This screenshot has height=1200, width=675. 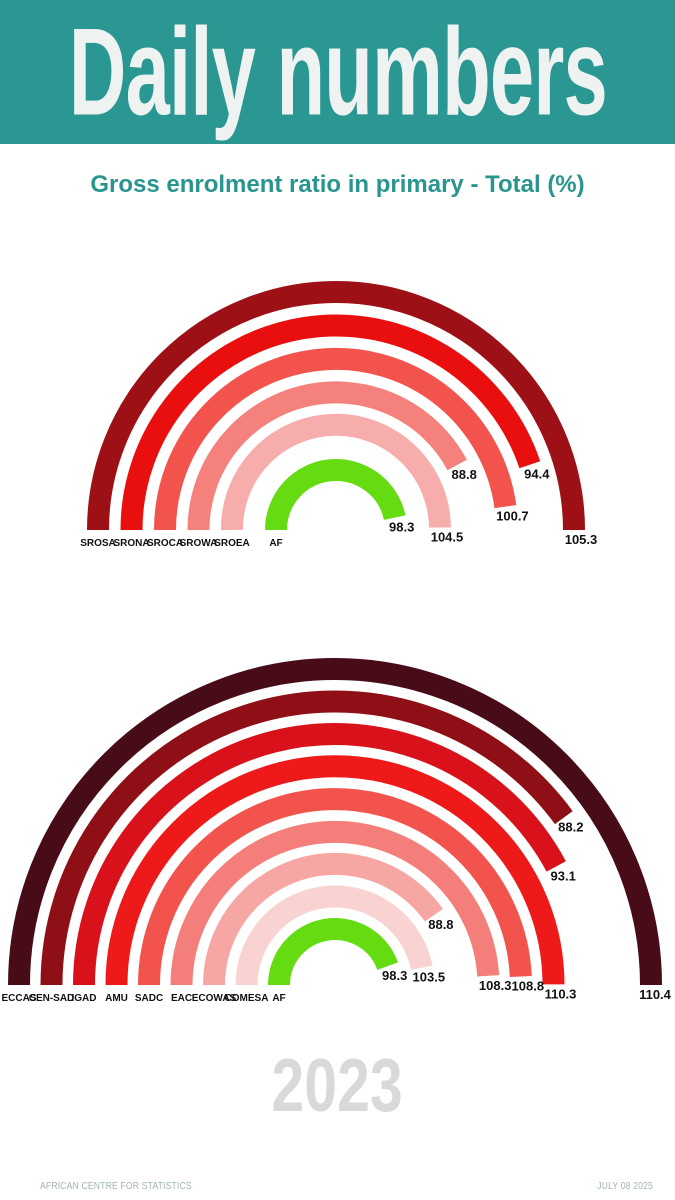 I want to click on arc-comesa, so click(x=334, y=935).